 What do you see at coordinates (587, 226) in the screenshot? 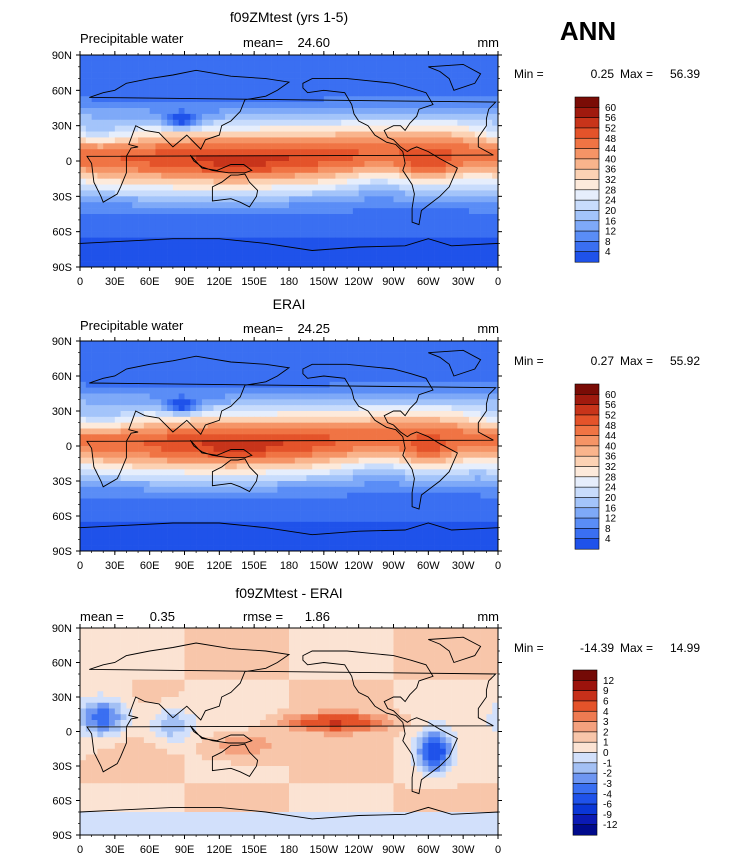
I see `colorbar-box` at bounding box center [587, 226].